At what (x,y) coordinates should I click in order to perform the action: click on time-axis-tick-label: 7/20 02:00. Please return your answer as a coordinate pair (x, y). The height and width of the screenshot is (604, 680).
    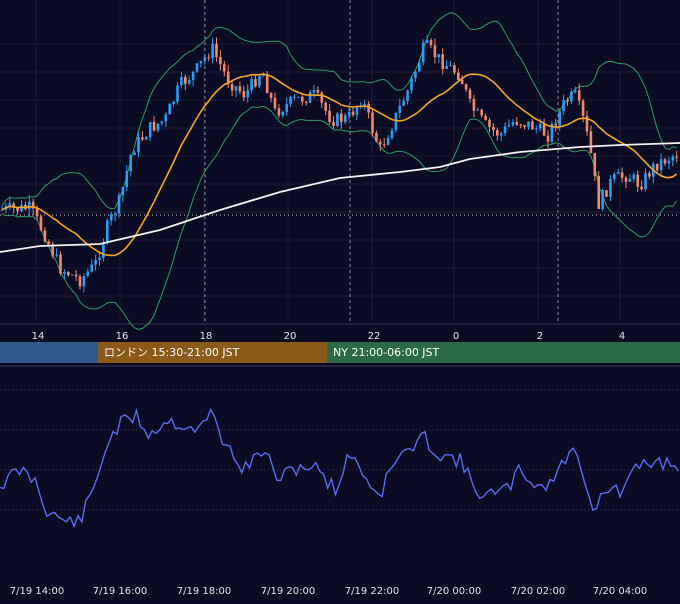
    Looking at the image, I should click on (538, 591).